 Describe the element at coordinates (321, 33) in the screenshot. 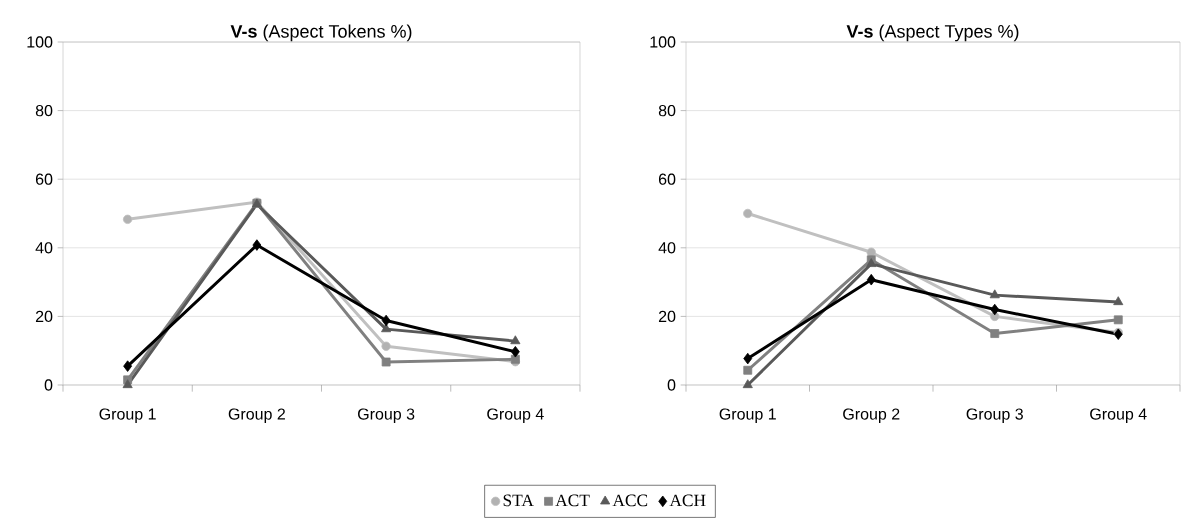

I see `chart-title: V-s (Aspect Tokens %)` at that location.